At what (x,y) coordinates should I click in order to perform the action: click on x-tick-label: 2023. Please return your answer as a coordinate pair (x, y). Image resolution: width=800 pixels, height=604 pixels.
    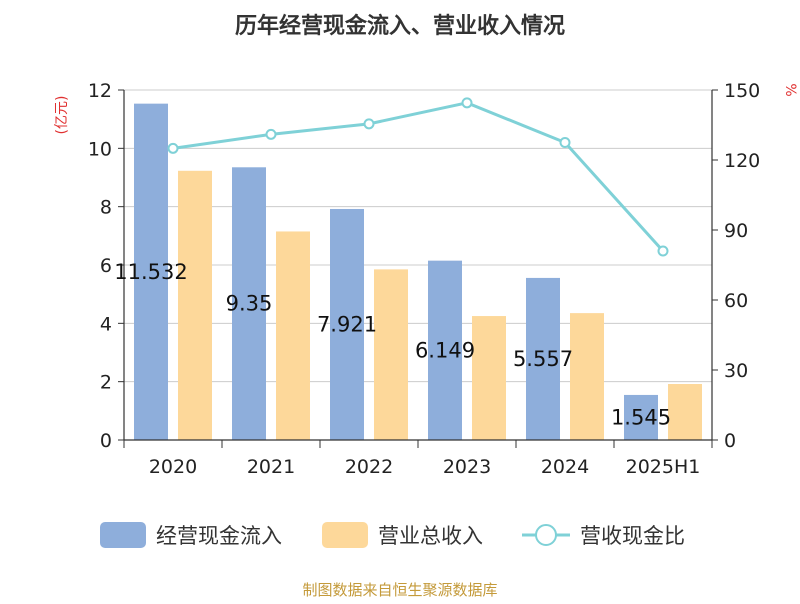
    Looking at the image, I should click on (467, 467).